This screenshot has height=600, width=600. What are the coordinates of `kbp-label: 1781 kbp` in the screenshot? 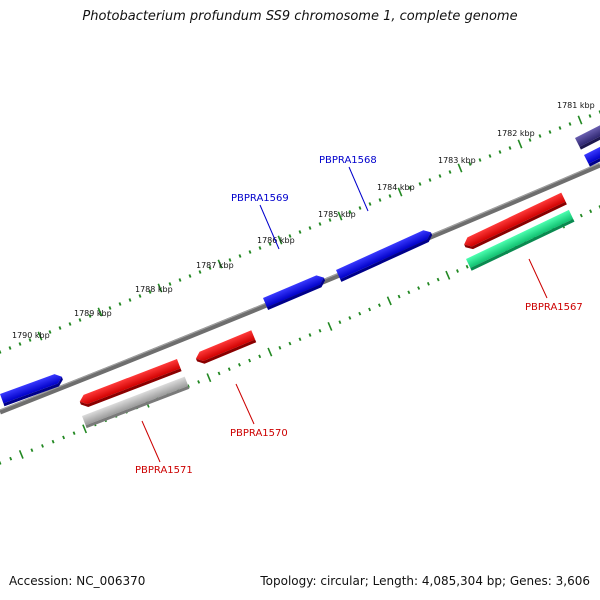 It's located at (576, 105).